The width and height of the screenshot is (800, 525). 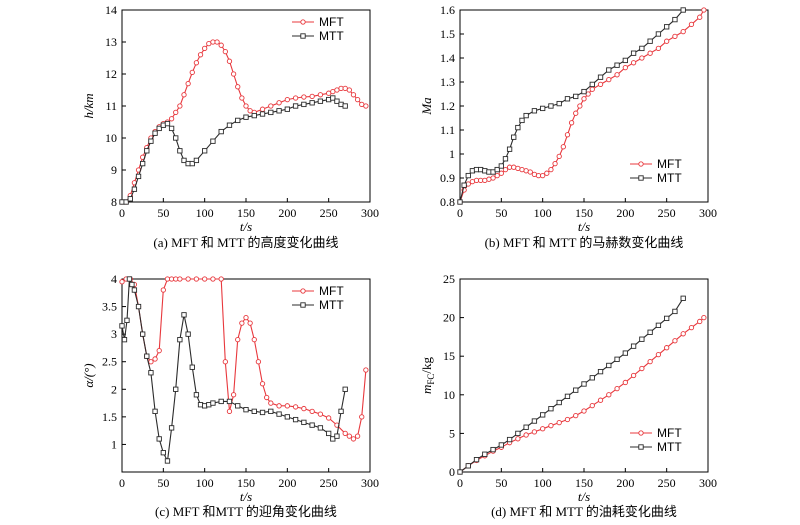 What do you see at coordinates (449, 318) in the screenshot?
I see `y-tick-label: 20` at bounding box center [449, 318].